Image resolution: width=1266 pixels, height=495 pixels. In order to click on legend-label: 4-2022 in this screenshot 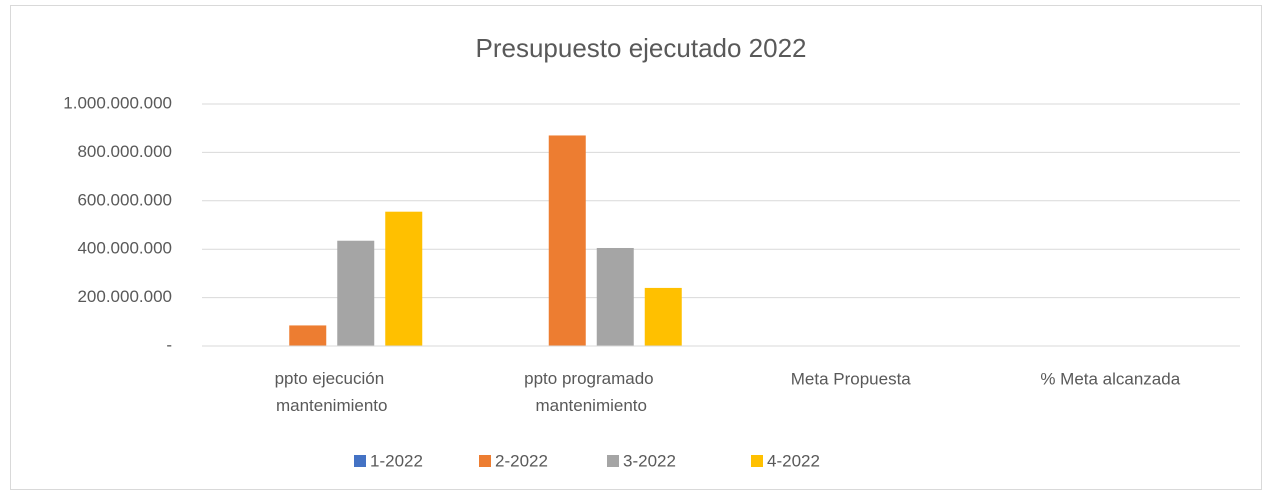, I will do `click(793, 460)`.